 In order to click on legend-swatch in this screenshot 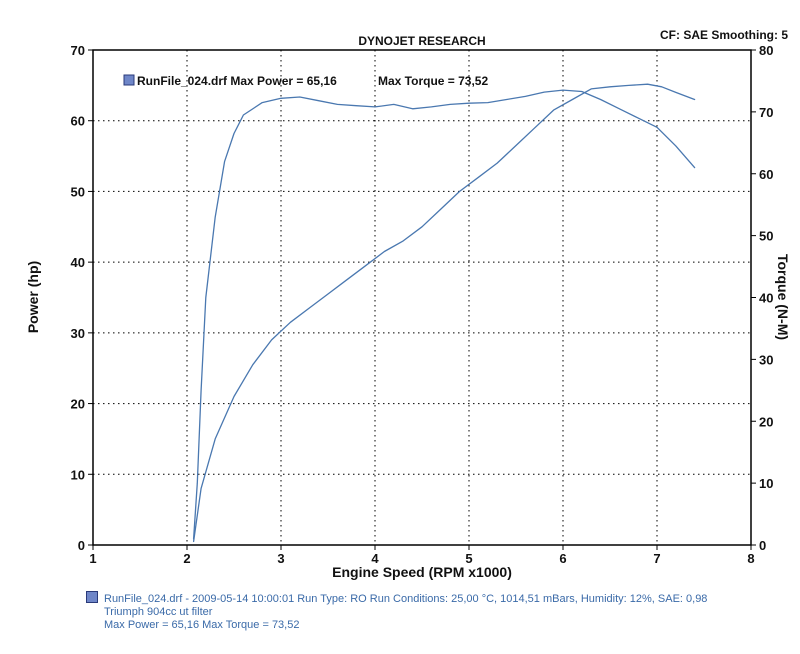, I will do `click(129, 80)`.